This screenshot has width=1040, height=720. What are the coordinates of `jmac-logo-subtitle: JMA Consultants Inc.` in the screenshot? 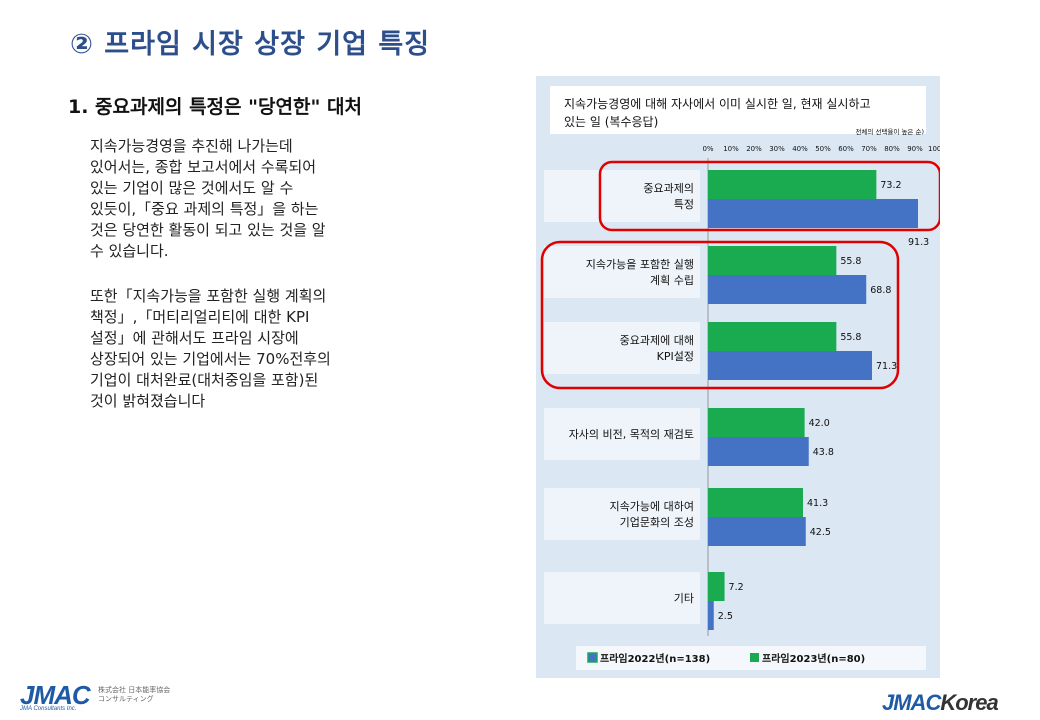 It's located at (48, 709).